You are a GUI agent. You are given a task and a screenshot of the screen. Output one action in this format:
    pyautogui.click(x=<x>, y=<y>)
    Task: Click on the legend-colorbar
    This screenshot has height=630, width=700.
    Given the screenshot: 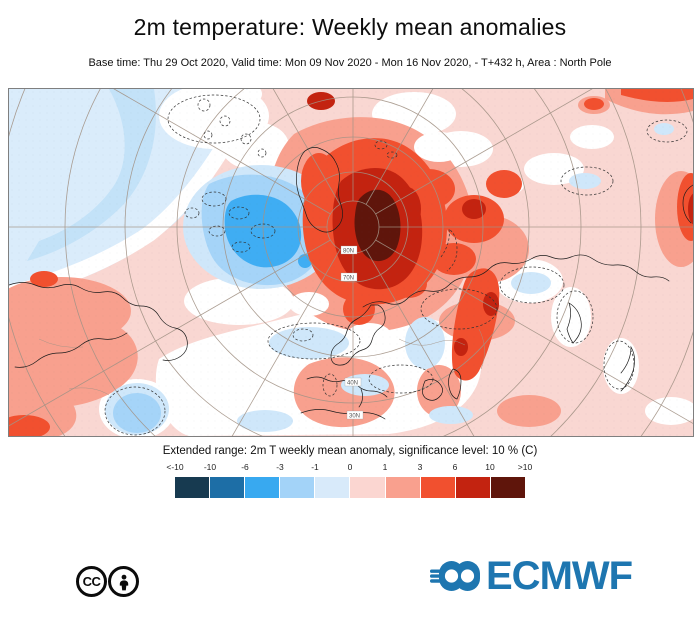 What is the action you would take?
    pyautogui.click(x=350, y=487)
    